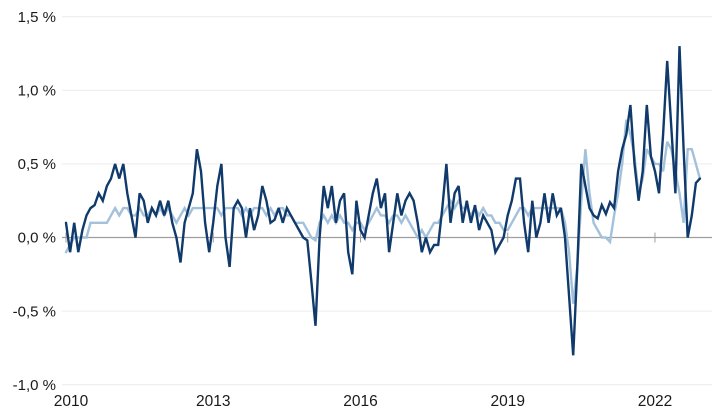 Image resolution: width=718 pixels, height=417 pixels. I want to click on y-axis-tick-label: 0,5 %, so click(37, 164).